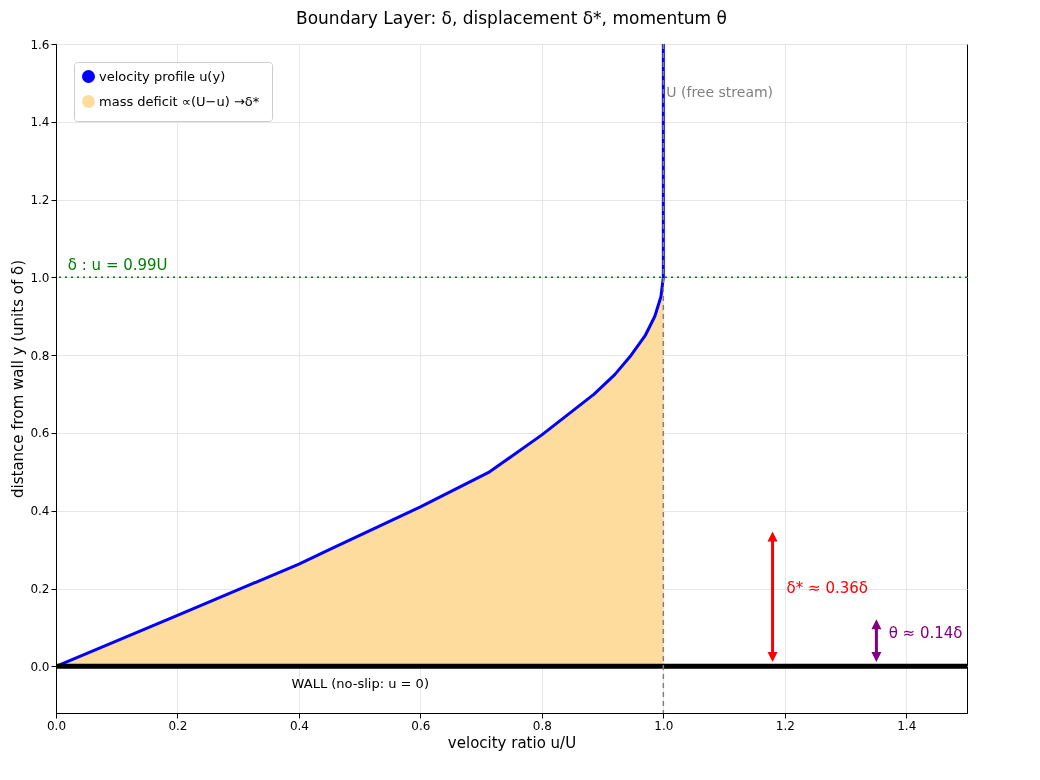 The width and height of the screenshot is (1040, 780). I want to click on y-tick-label: 0.4, so click(40, 511).